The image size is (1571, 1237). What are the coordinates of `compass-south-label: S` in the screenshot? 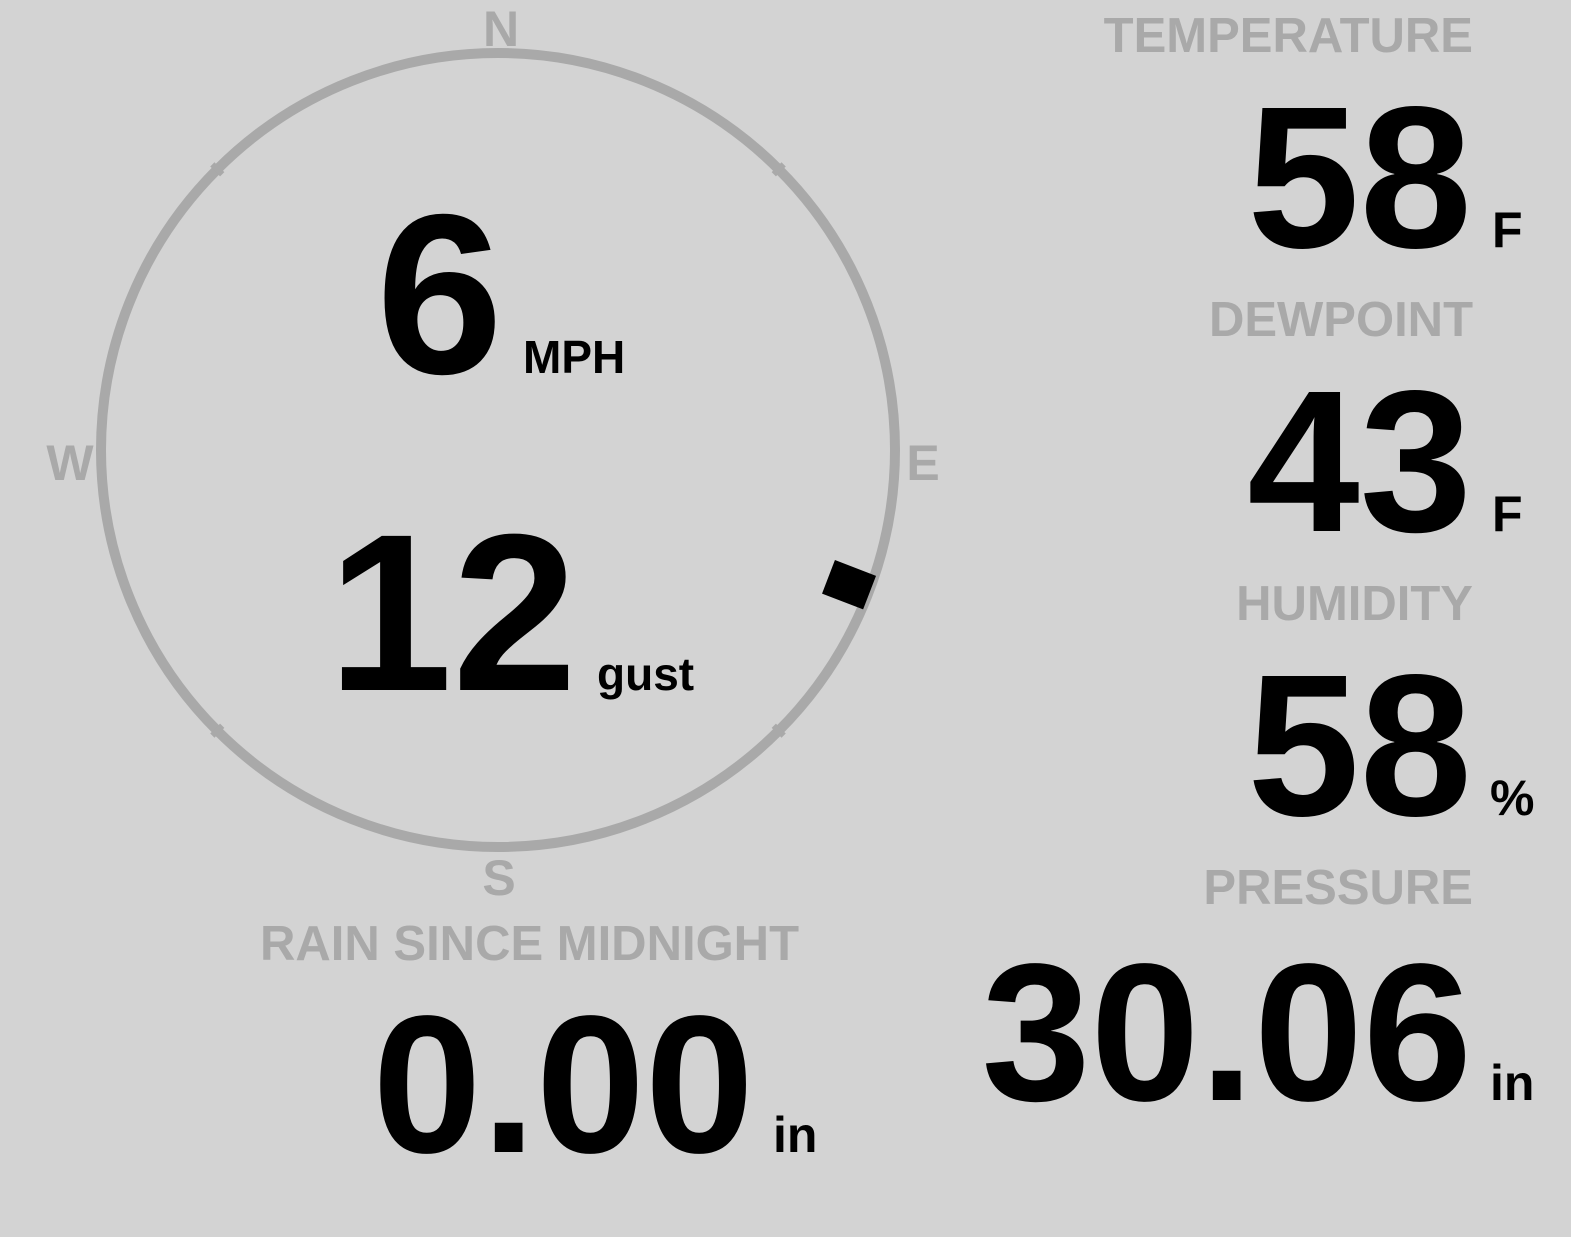 It's located at (498, 878).